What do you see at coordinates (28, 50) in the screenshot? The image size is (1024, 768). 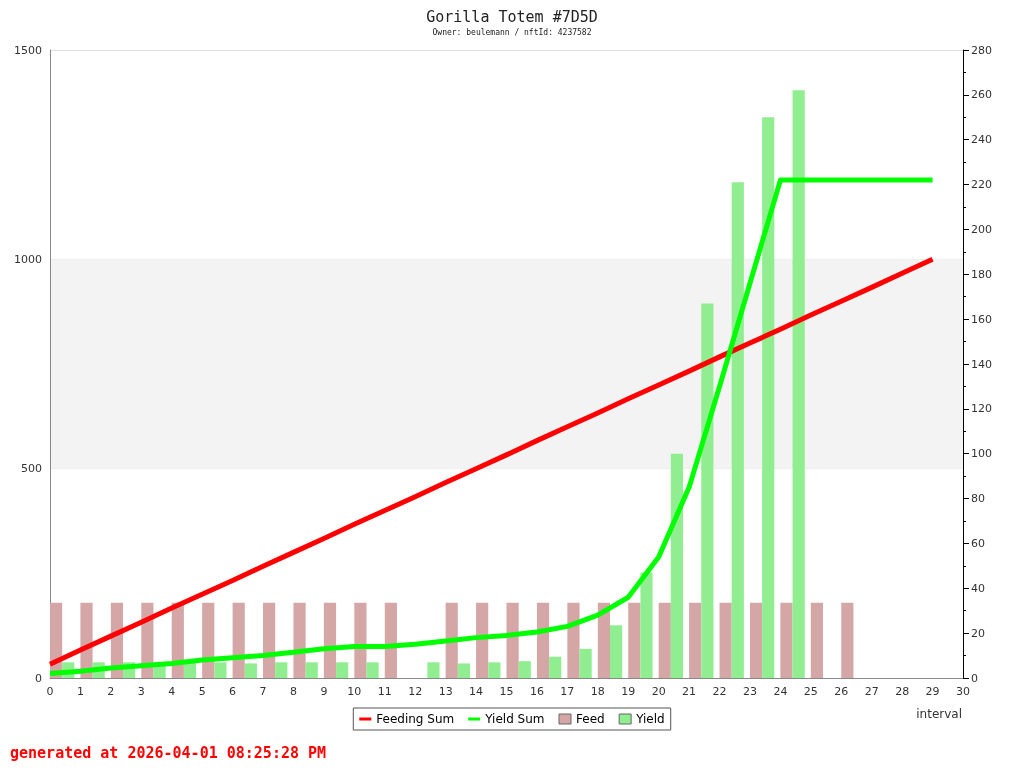 I see `y-tick-label: 1500` at bounding box center [28, 50].